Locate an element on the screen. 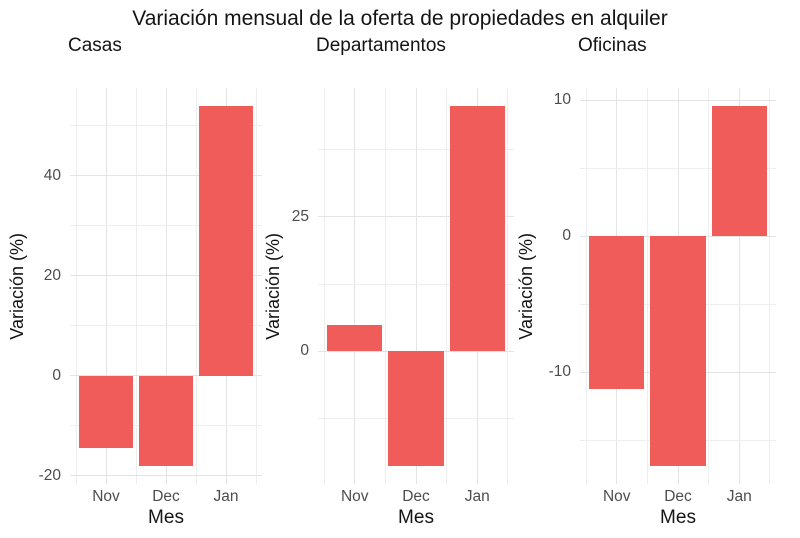 The image size is (800, 538). bar-departamentos-nov is located at coordinates (355, 338).